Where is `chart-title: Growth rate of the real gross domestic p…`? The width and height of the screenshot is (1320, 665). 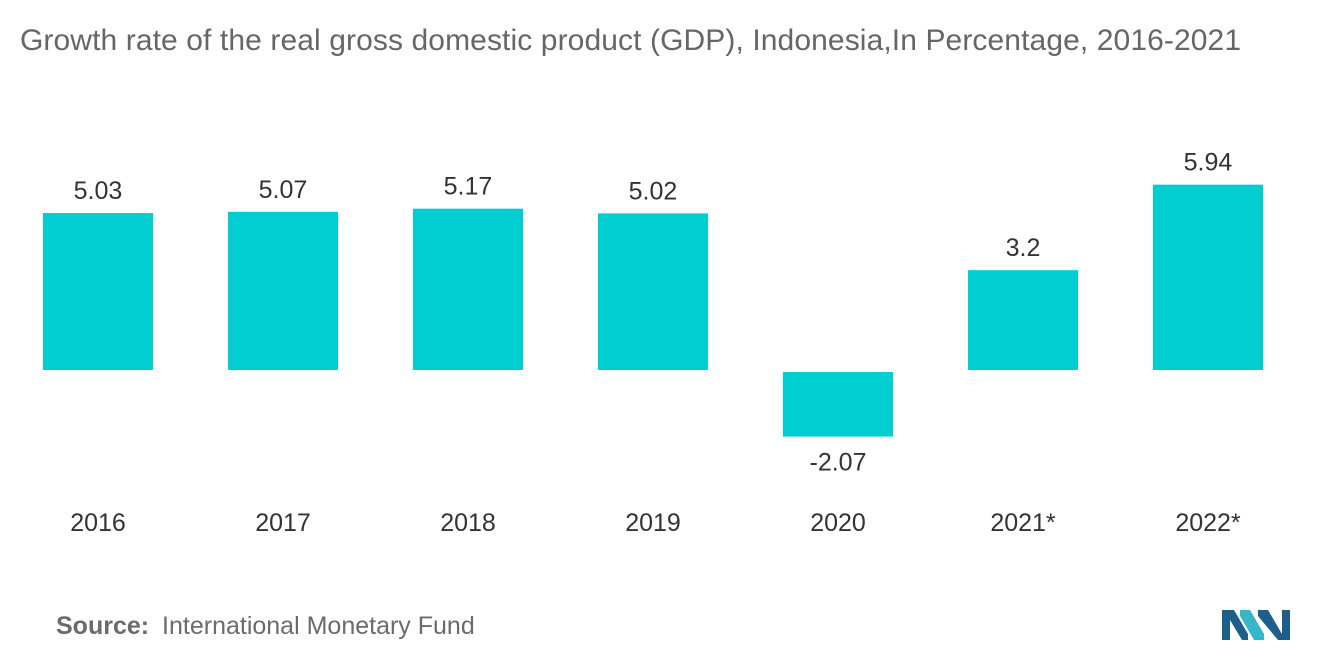 chart-title: Growth rate of the real gross domestic p… is located at coordinates (631, 40).